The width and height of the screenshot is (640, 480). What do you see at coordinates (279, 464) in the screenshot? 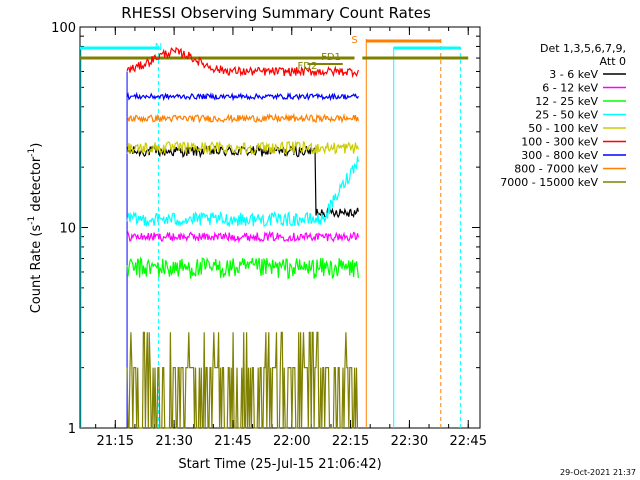
I see `x-axis-label: Start Time (25-Jul-15 21:06:42)` at bounding box center [279, 464].